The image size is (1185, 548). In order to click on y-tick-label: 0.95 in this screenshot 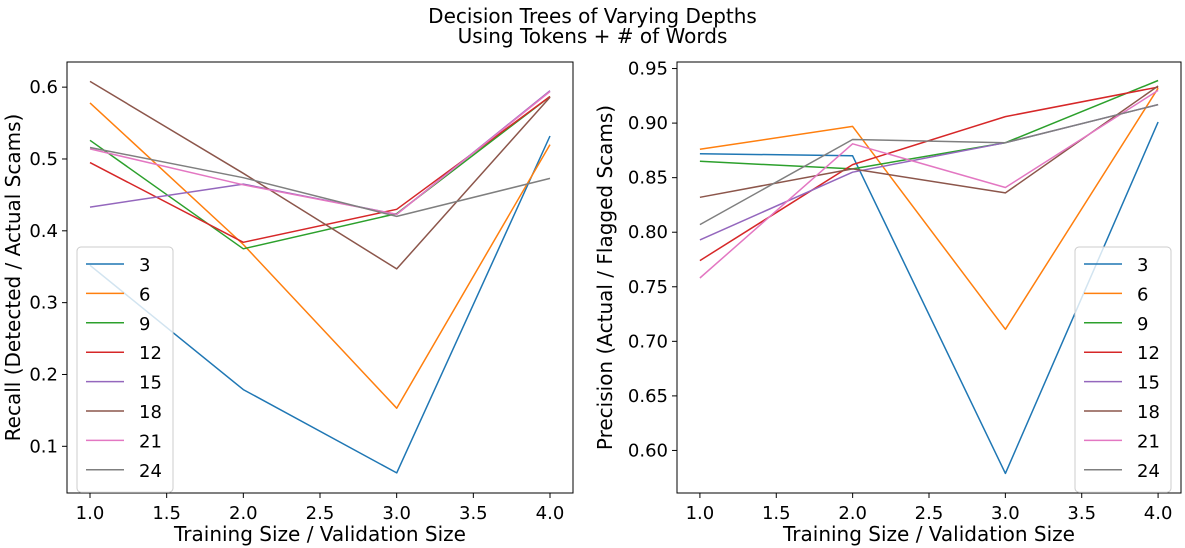, I will do `click(648, 69)`.